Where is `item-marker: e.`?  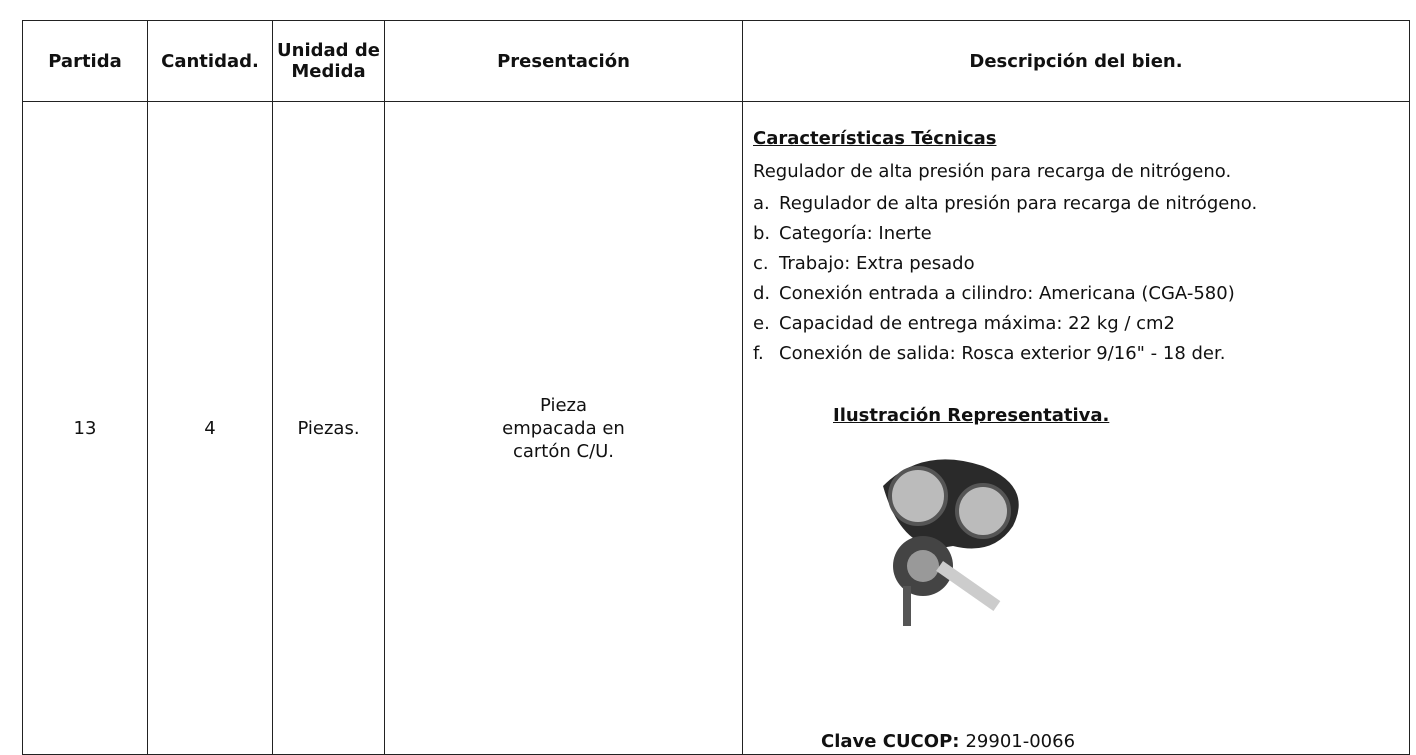 item-marker: e. is located at coordinates (761, 323).